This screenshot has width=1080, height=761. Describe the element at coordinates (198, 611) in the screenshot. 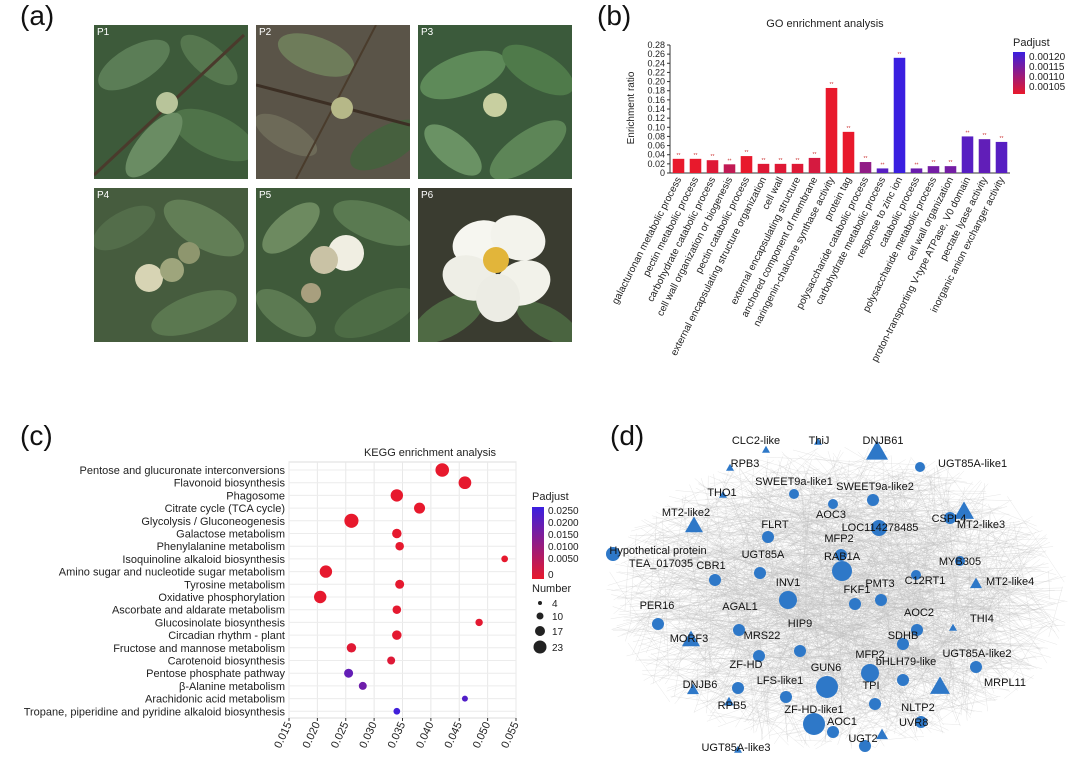

I see `kegg-pathway-label: Ascorbate and aldarate metabolism` at that location.